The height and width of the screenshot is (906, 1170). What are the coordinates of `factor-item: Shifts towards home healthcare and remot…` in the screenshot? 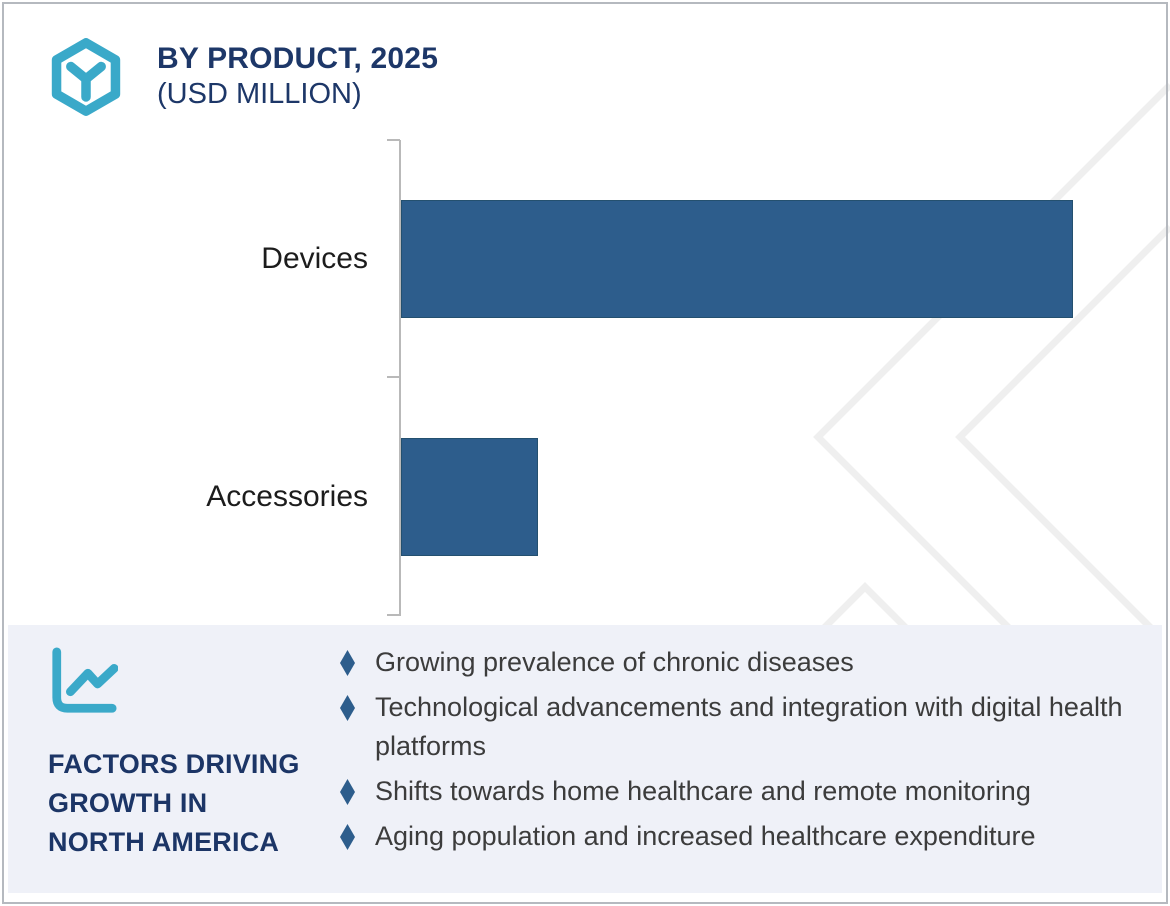 It's located at (738, 791).